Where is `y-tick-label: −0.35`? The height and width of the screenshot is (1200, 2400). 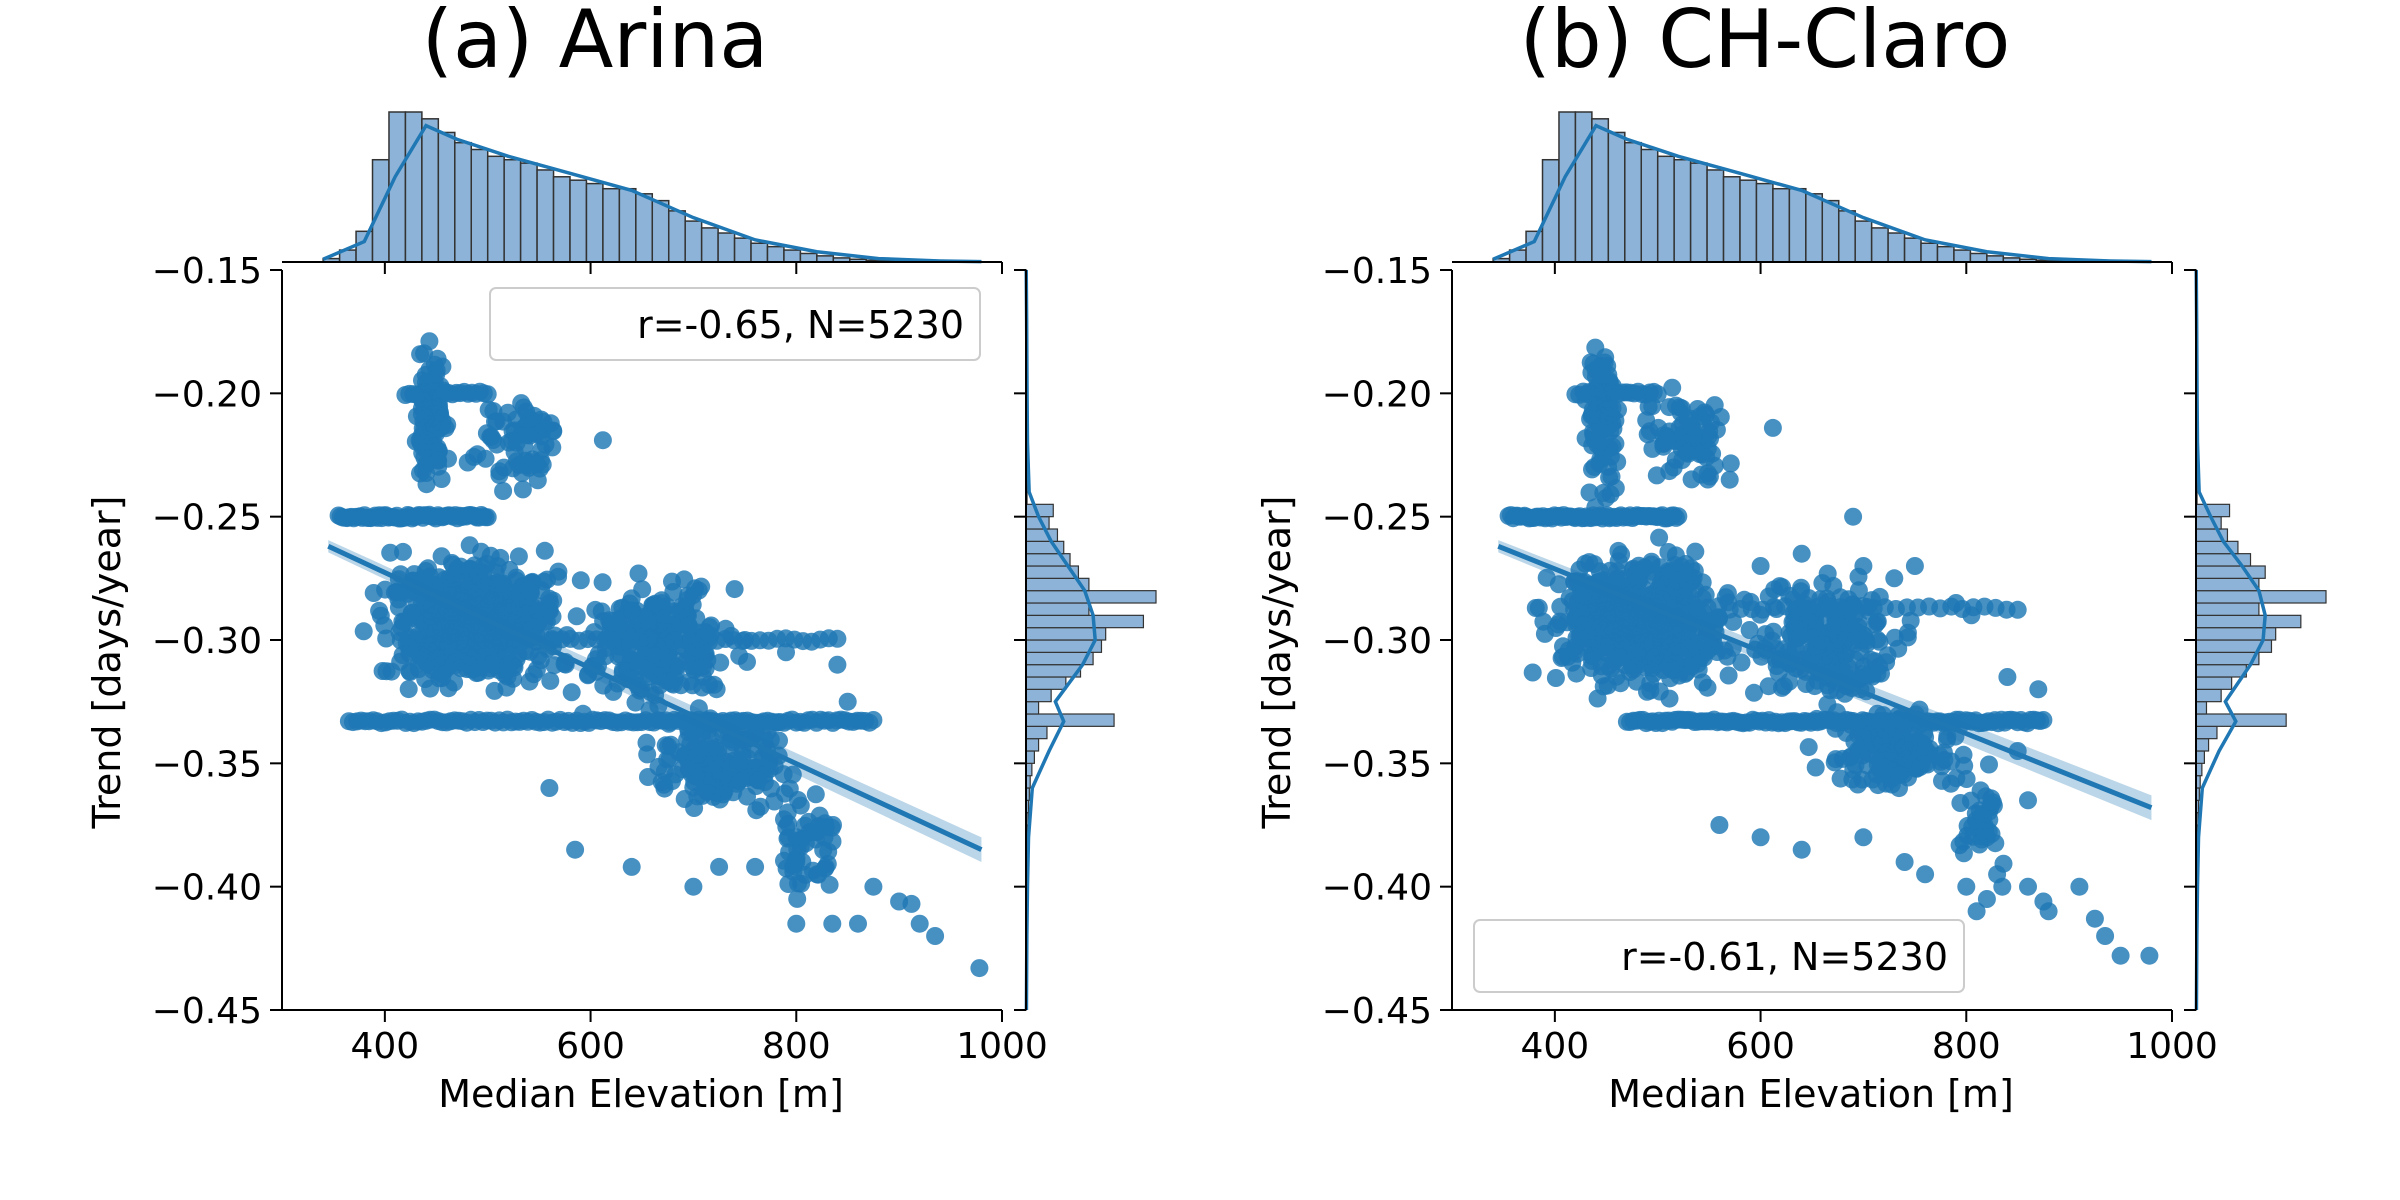 y-tick-label: −0.35 is located at coordinates (1377, 764).